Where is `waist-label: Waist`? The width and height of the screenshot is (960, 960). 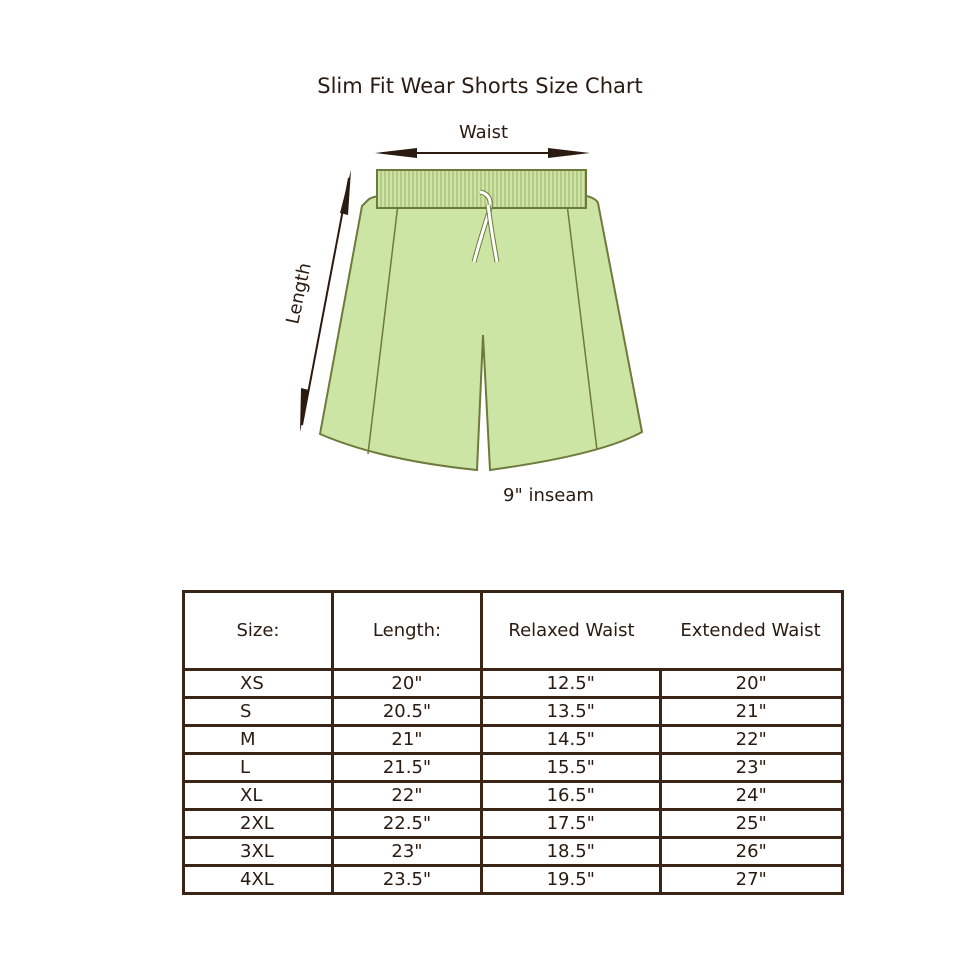
waist-label: Waist is located at coordinates (484, 132).